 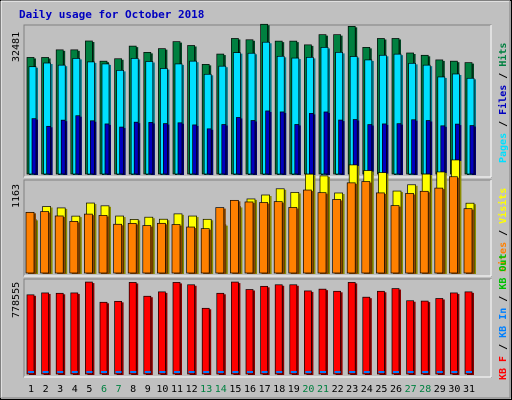 I want to click on x-label-day-1: 1, so click(x=31, y=389).